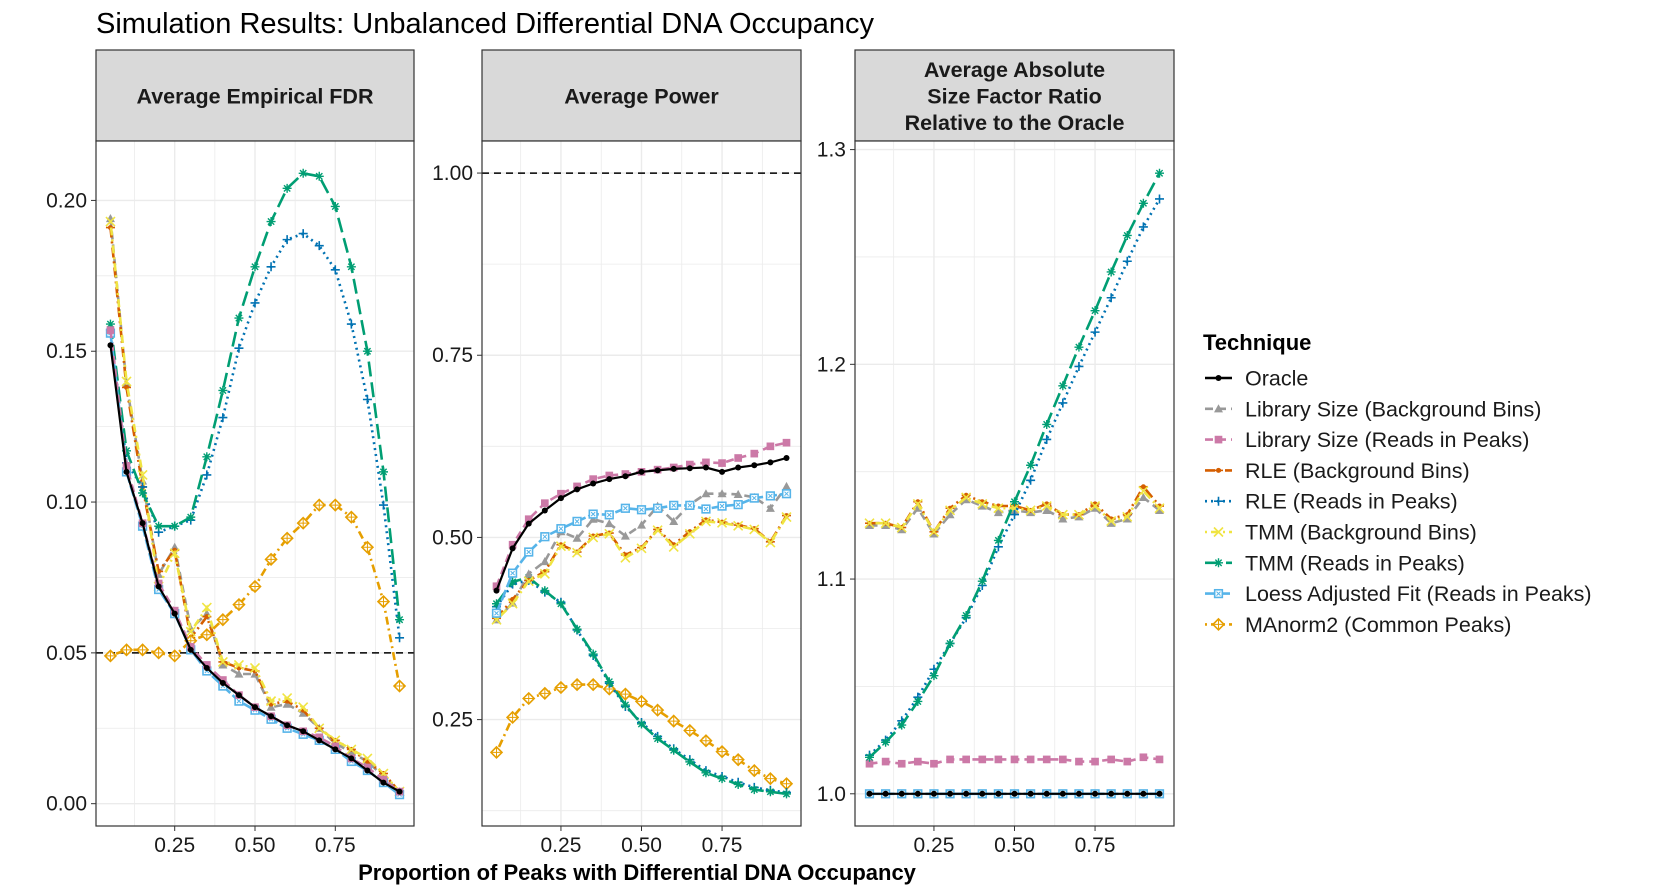 The width and height of the screenshot is (1661, 894). What do you see at coordinates (1367, 440) in the screenshot?
I see `legend-item: Library Size (Reads in Peaks)` at bounding box center [1367, 440].